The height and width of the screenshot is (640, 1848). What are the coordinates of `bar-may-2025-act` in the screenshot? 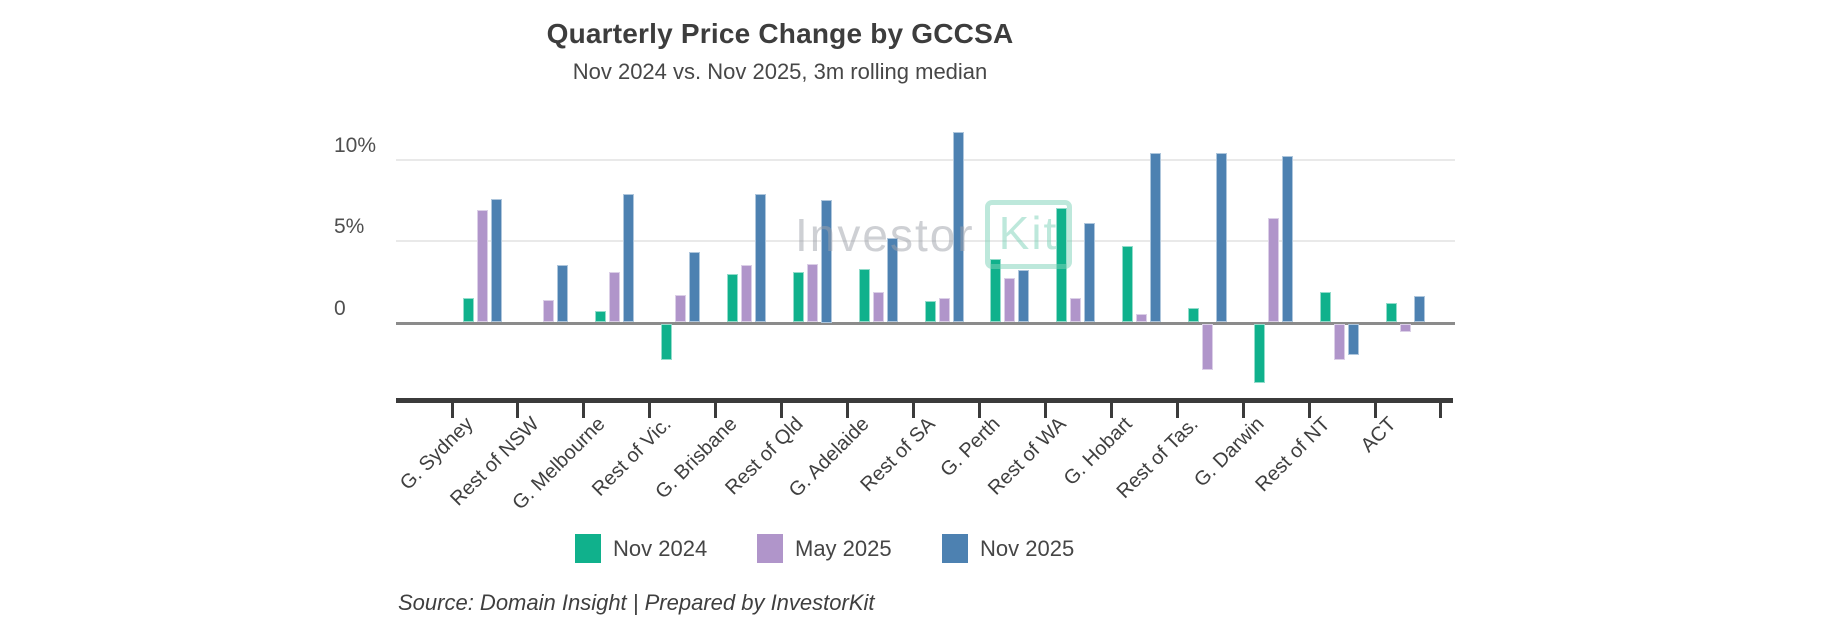 It's located at (1406, 328).